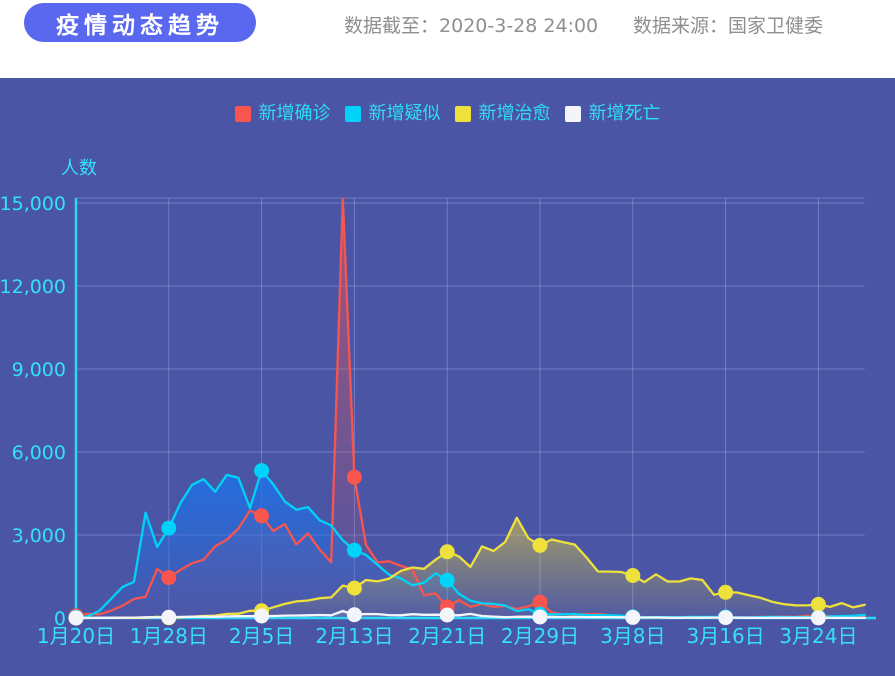 The image size is (895, 676). I want to click on data-asof-value: 2020-3-28 24:00, so click(519, 26).